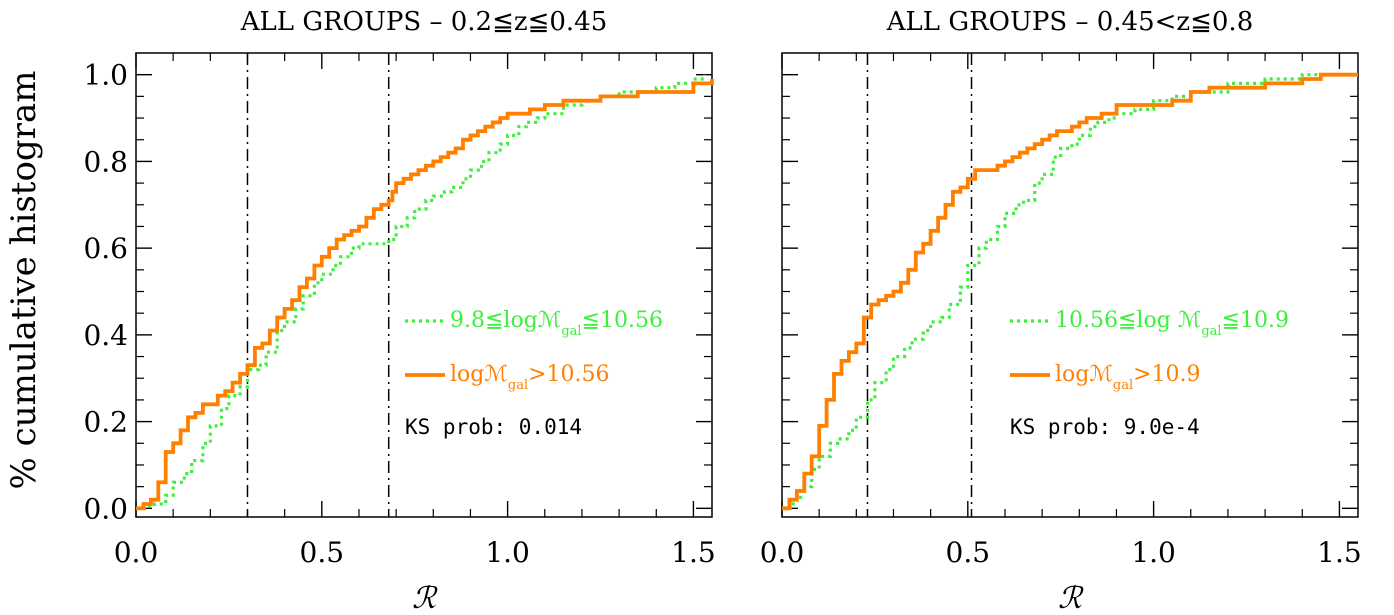 This screenshot has height=615, width=1394. What do you see at coordinates (105, 248) in the screenshot?
I see `left-y-tick-label: 0.6` at bounding box center [105, 248].